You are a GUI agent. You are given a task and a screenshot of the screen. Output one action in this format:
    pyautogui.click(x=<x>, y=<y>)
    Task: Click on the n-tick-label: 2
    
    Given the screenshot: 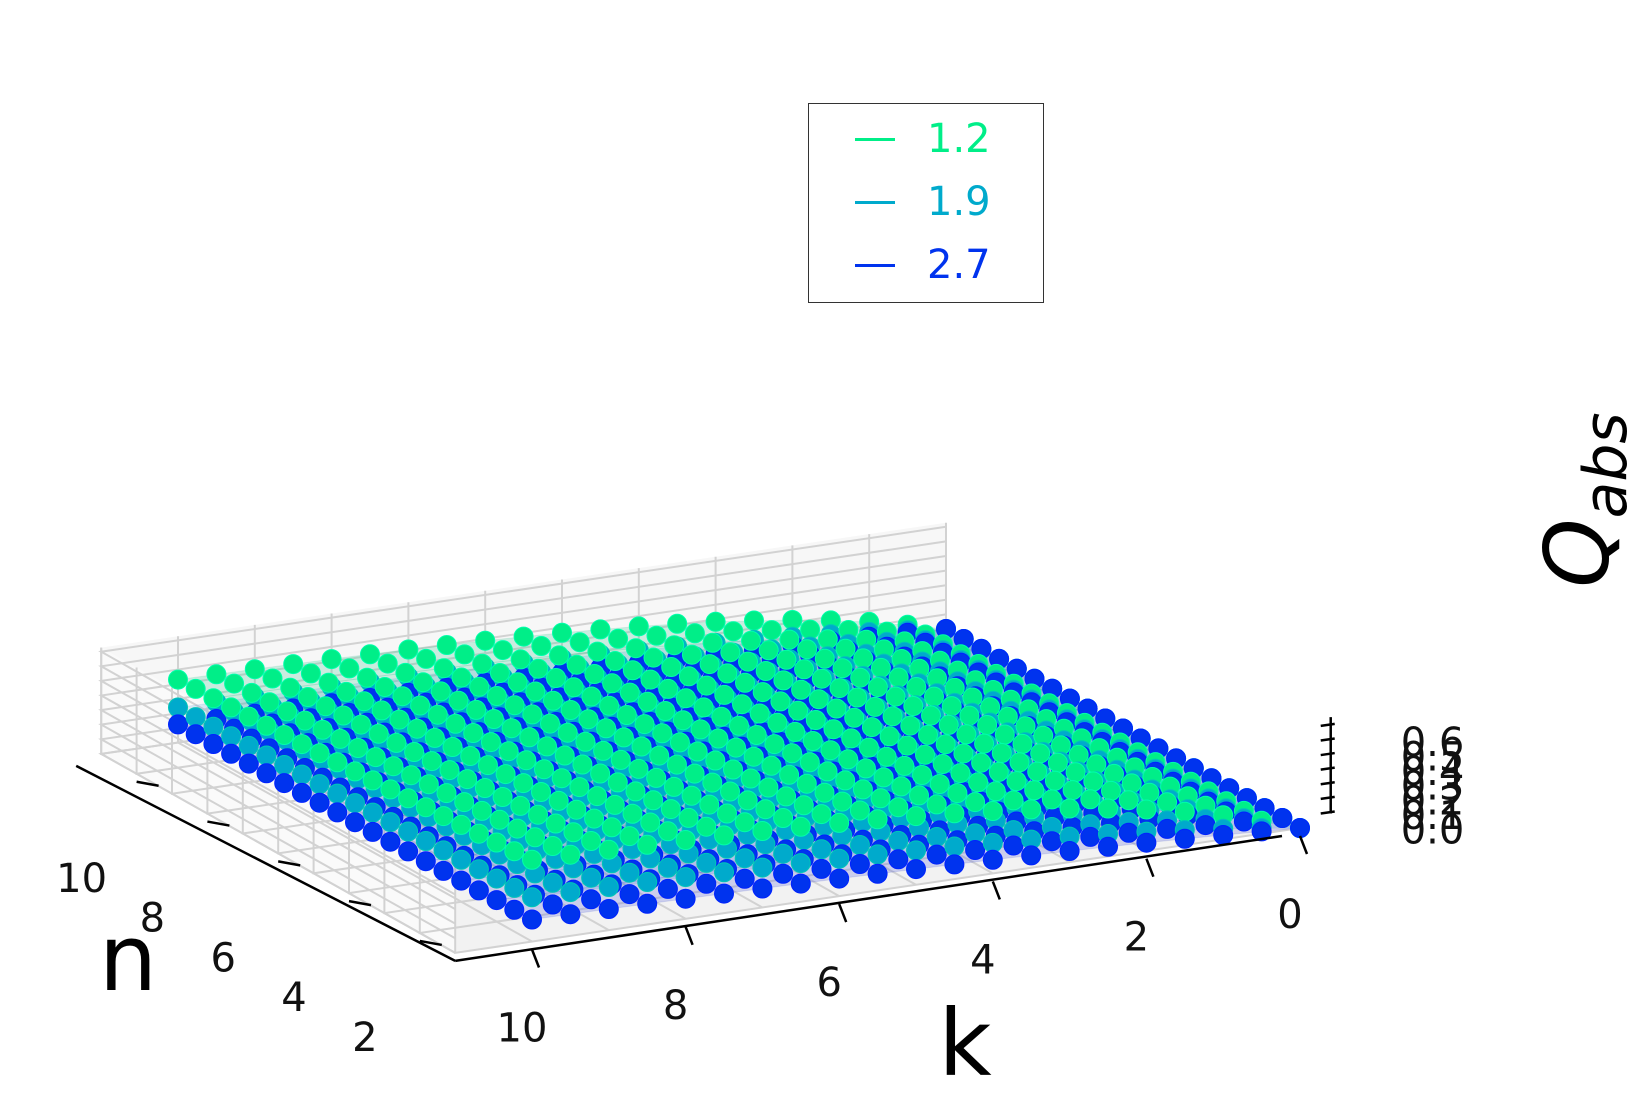 What is the action you would take?
    pyautogui.click(x=364, y=1038)
    